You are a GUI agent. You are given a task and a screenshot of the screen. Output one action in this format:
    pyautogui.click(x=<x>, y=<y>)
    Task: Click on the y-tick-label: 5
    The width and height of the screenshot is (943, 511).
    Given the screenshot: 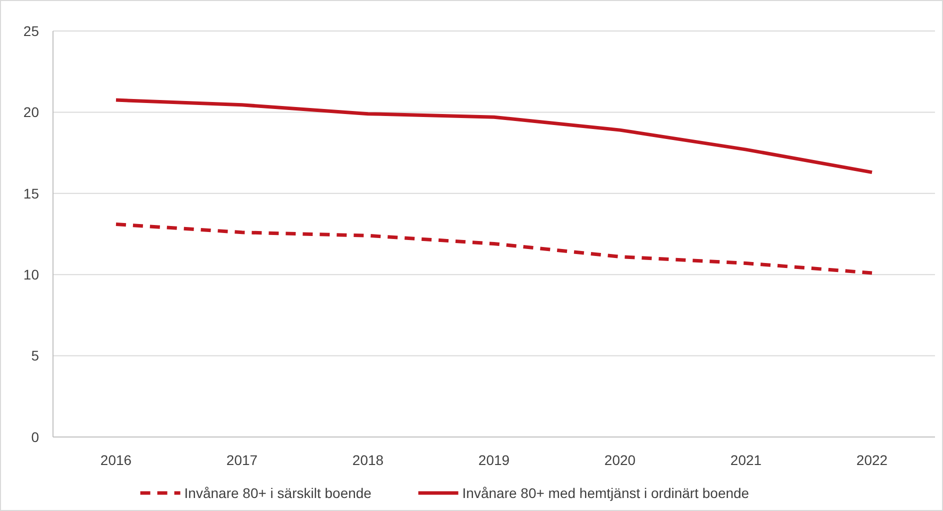 What is the action you would take?
    pyautogui.click(x=35, y=356)
    